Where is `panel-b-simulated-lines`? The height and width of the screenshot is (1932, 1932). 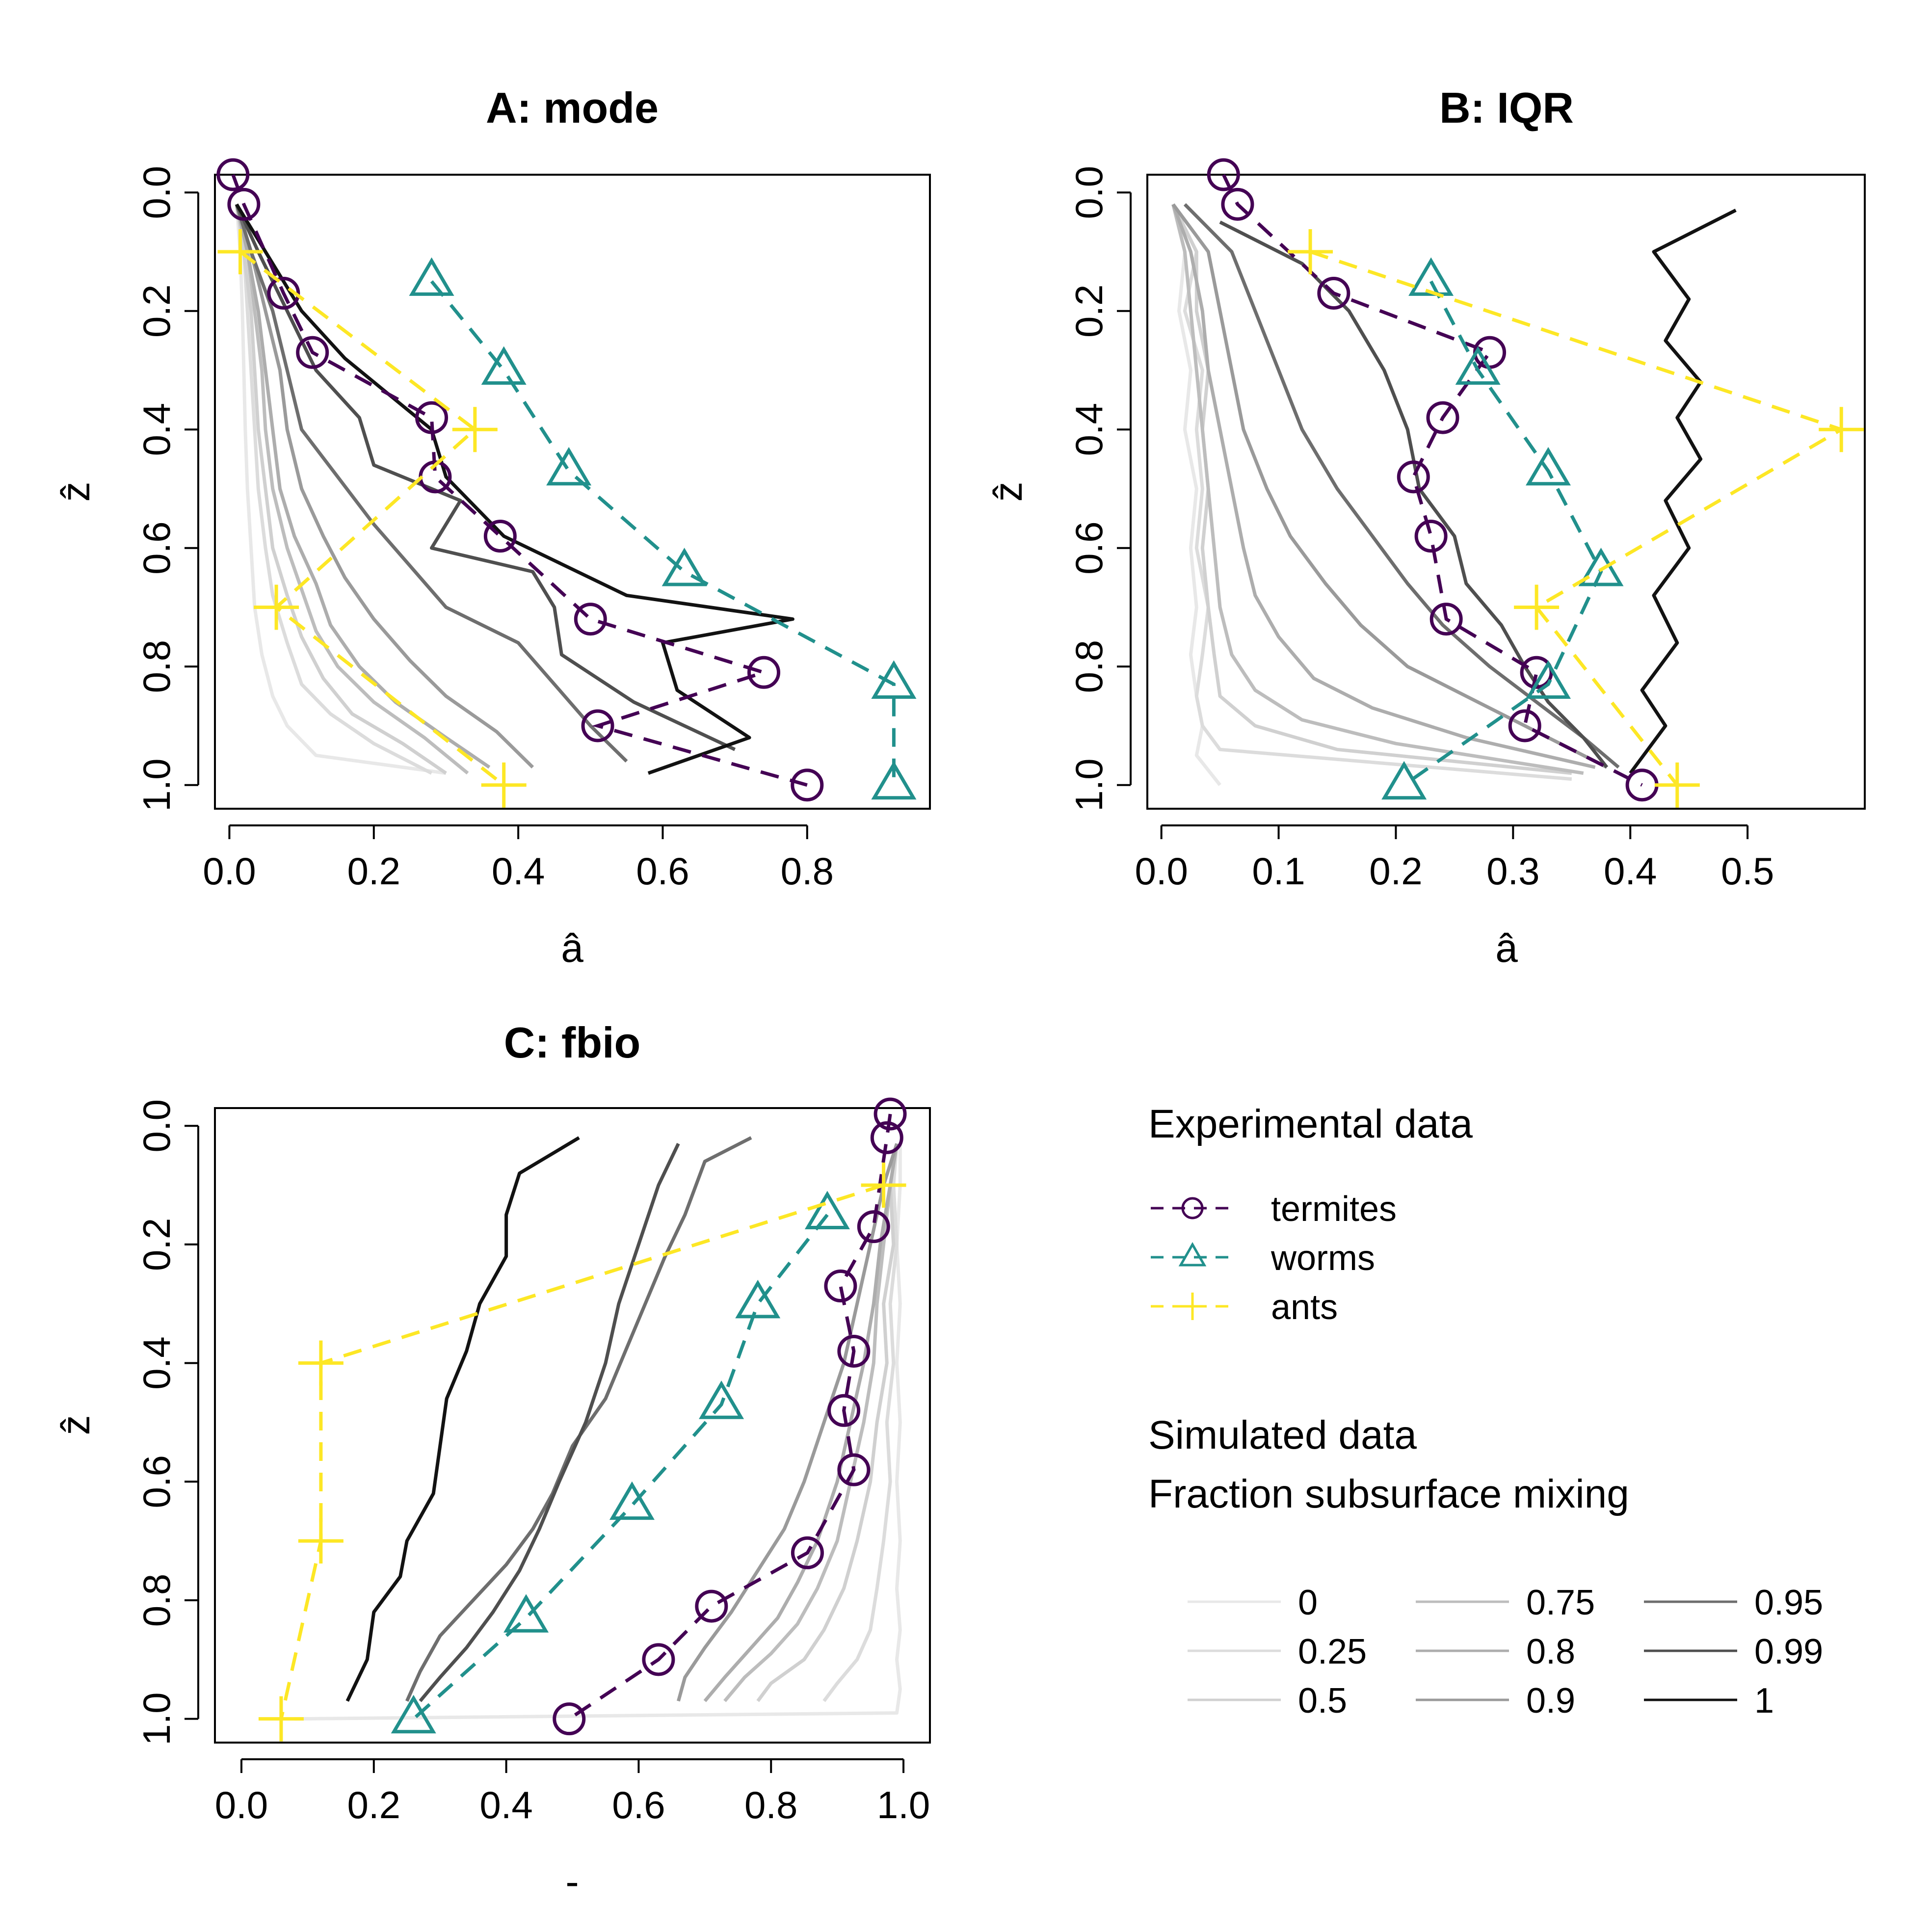
panel-b-simulated-lines is located at coordinates (1454, 494).